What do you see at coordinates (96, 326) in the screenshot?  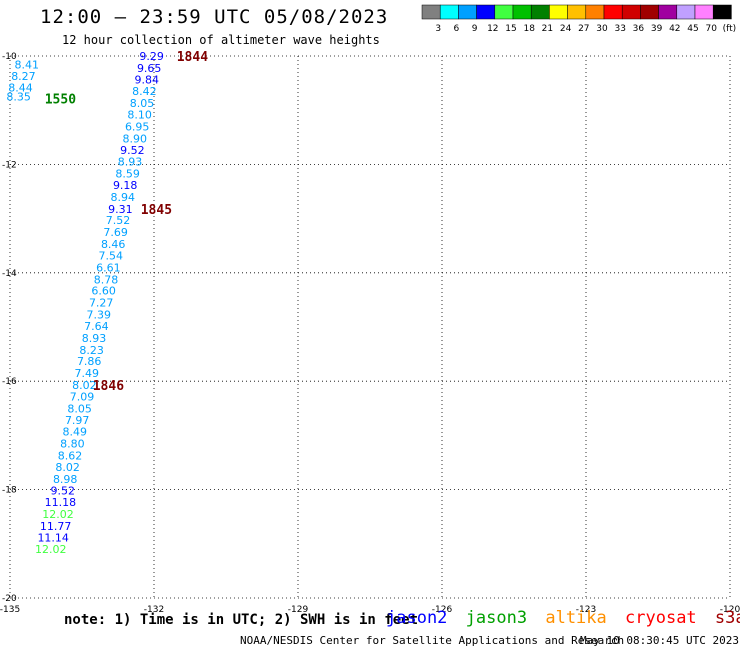 I see `wave-height-value: 7.64` at bounding box center [96, 326].